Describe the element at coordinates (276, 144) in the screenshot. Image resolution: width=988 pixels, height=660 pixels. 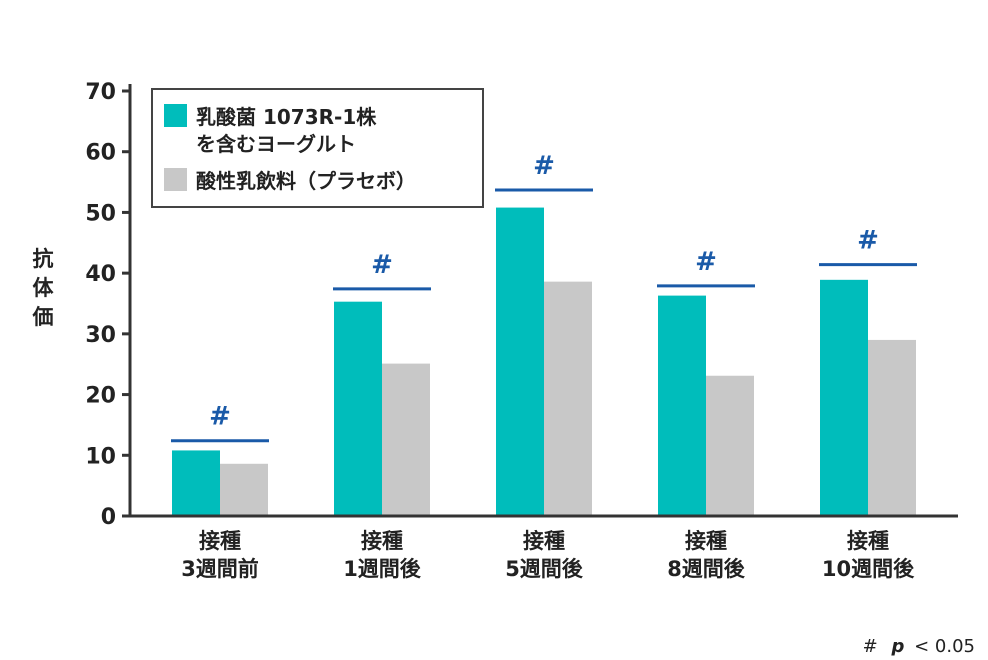
I see `legend-label-series1-line2: を含むヨーグルト` at that location.